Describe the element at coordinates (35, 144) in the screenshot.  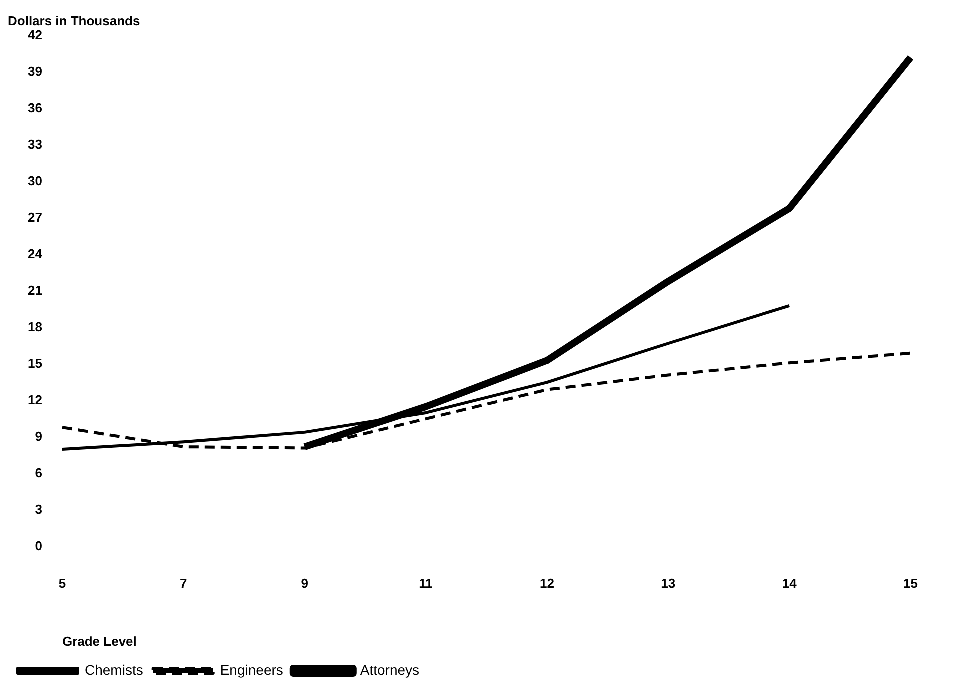
I see `y-tick-label: 33` at that location.